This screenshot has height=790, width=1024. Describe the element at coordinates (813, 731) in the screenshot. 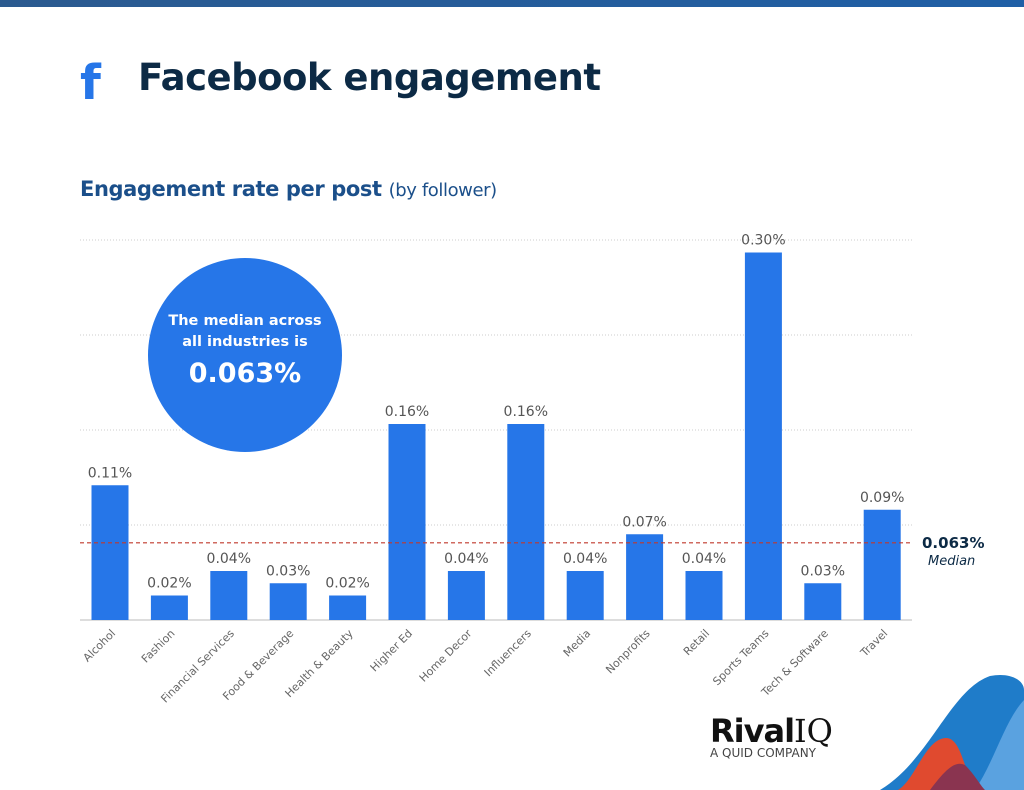

I see `logo-name-light: IQ` at that location.